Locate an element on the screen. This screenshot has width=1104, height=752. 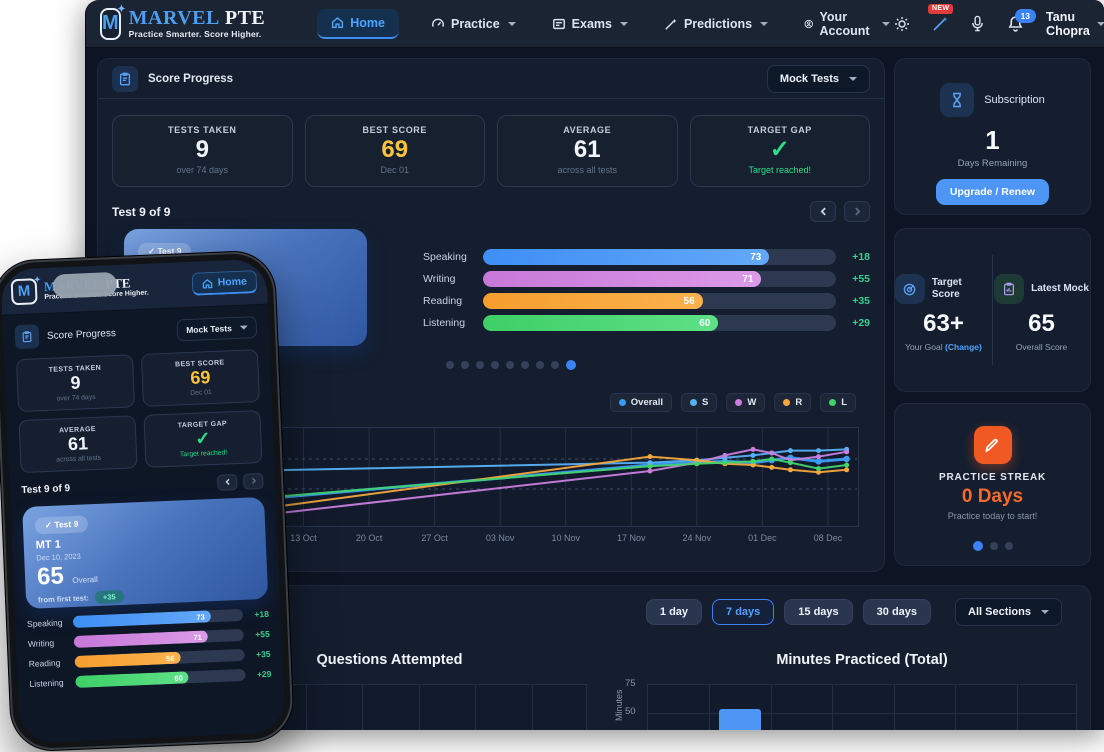
score-progress-icon-box is located at coordinates (125, 78).